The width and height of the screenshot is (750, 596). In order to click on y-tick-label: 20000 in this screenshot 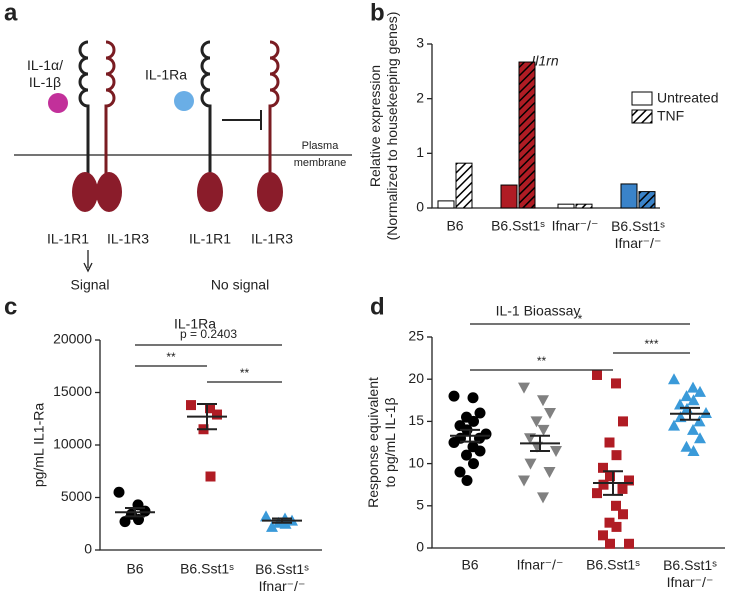, I will do `click(72, 339)`.